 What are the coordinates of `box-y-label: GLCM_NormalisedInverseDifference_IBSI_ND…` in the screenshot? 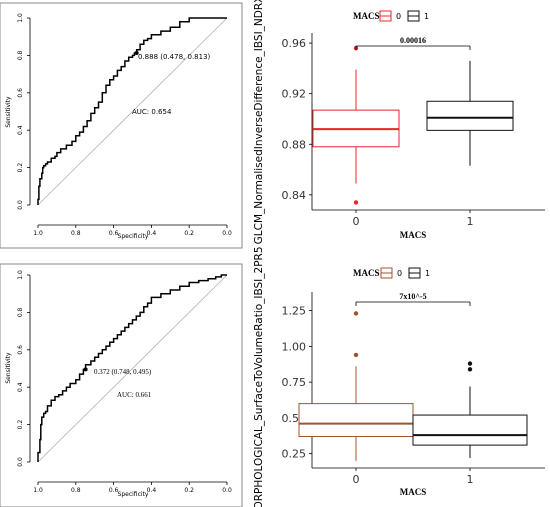 It's located at (259, 122).